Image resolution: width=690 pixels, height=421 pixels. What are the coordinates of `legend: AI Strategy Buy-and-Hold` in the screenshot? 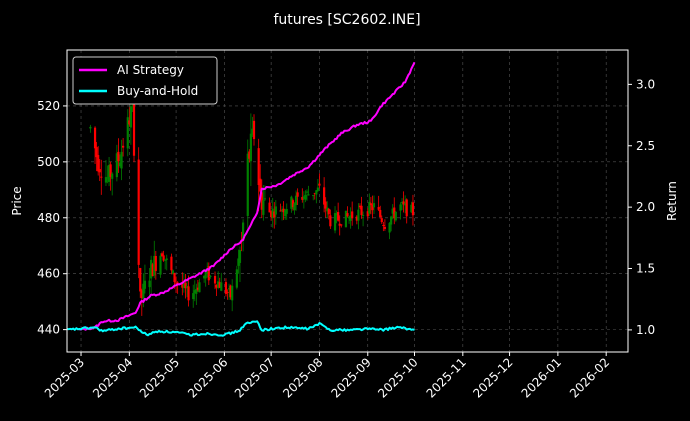 It's located at (145, 80).